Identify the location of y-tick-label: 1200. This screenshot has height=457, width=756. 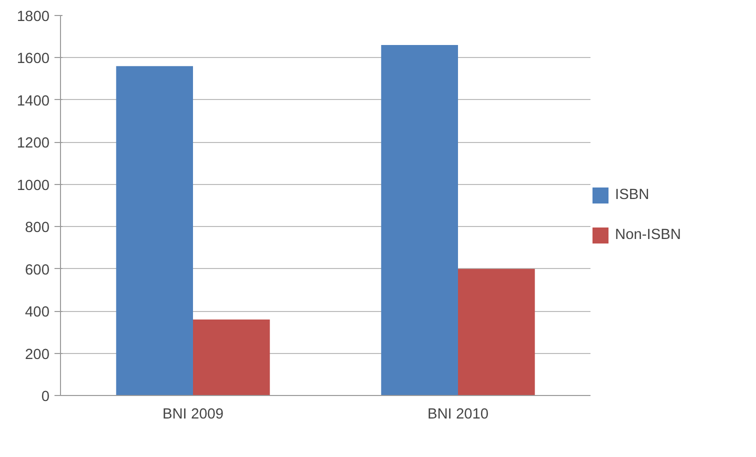
(33, 144).